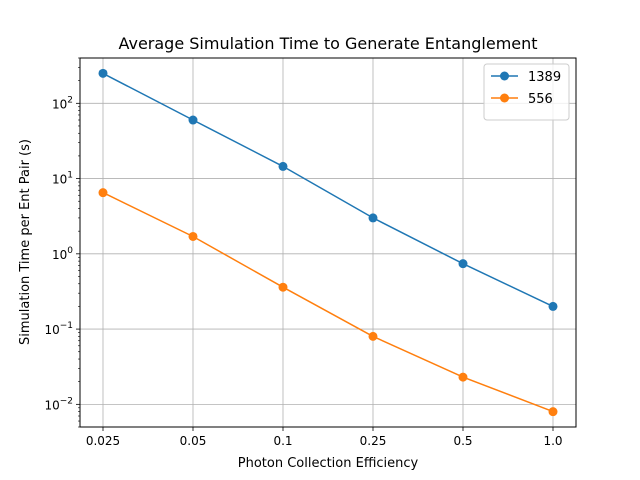  I want to click on legend-label: 556, so click(540, 99).